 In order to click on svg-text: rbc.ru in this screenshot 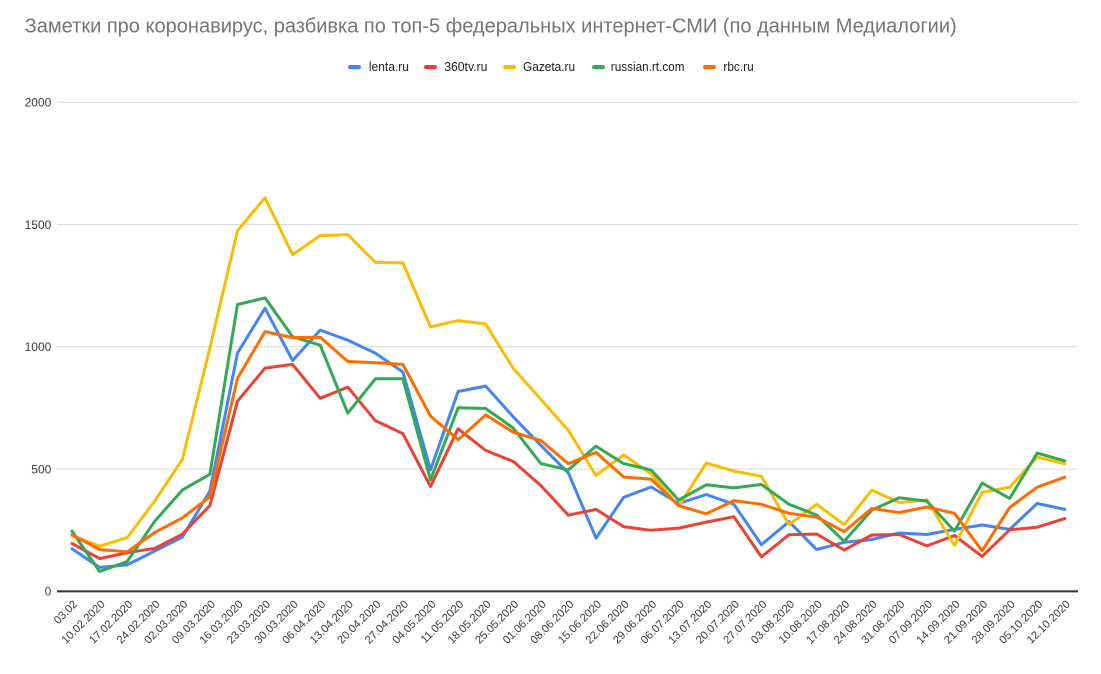, I will do `click(738, 66)`.